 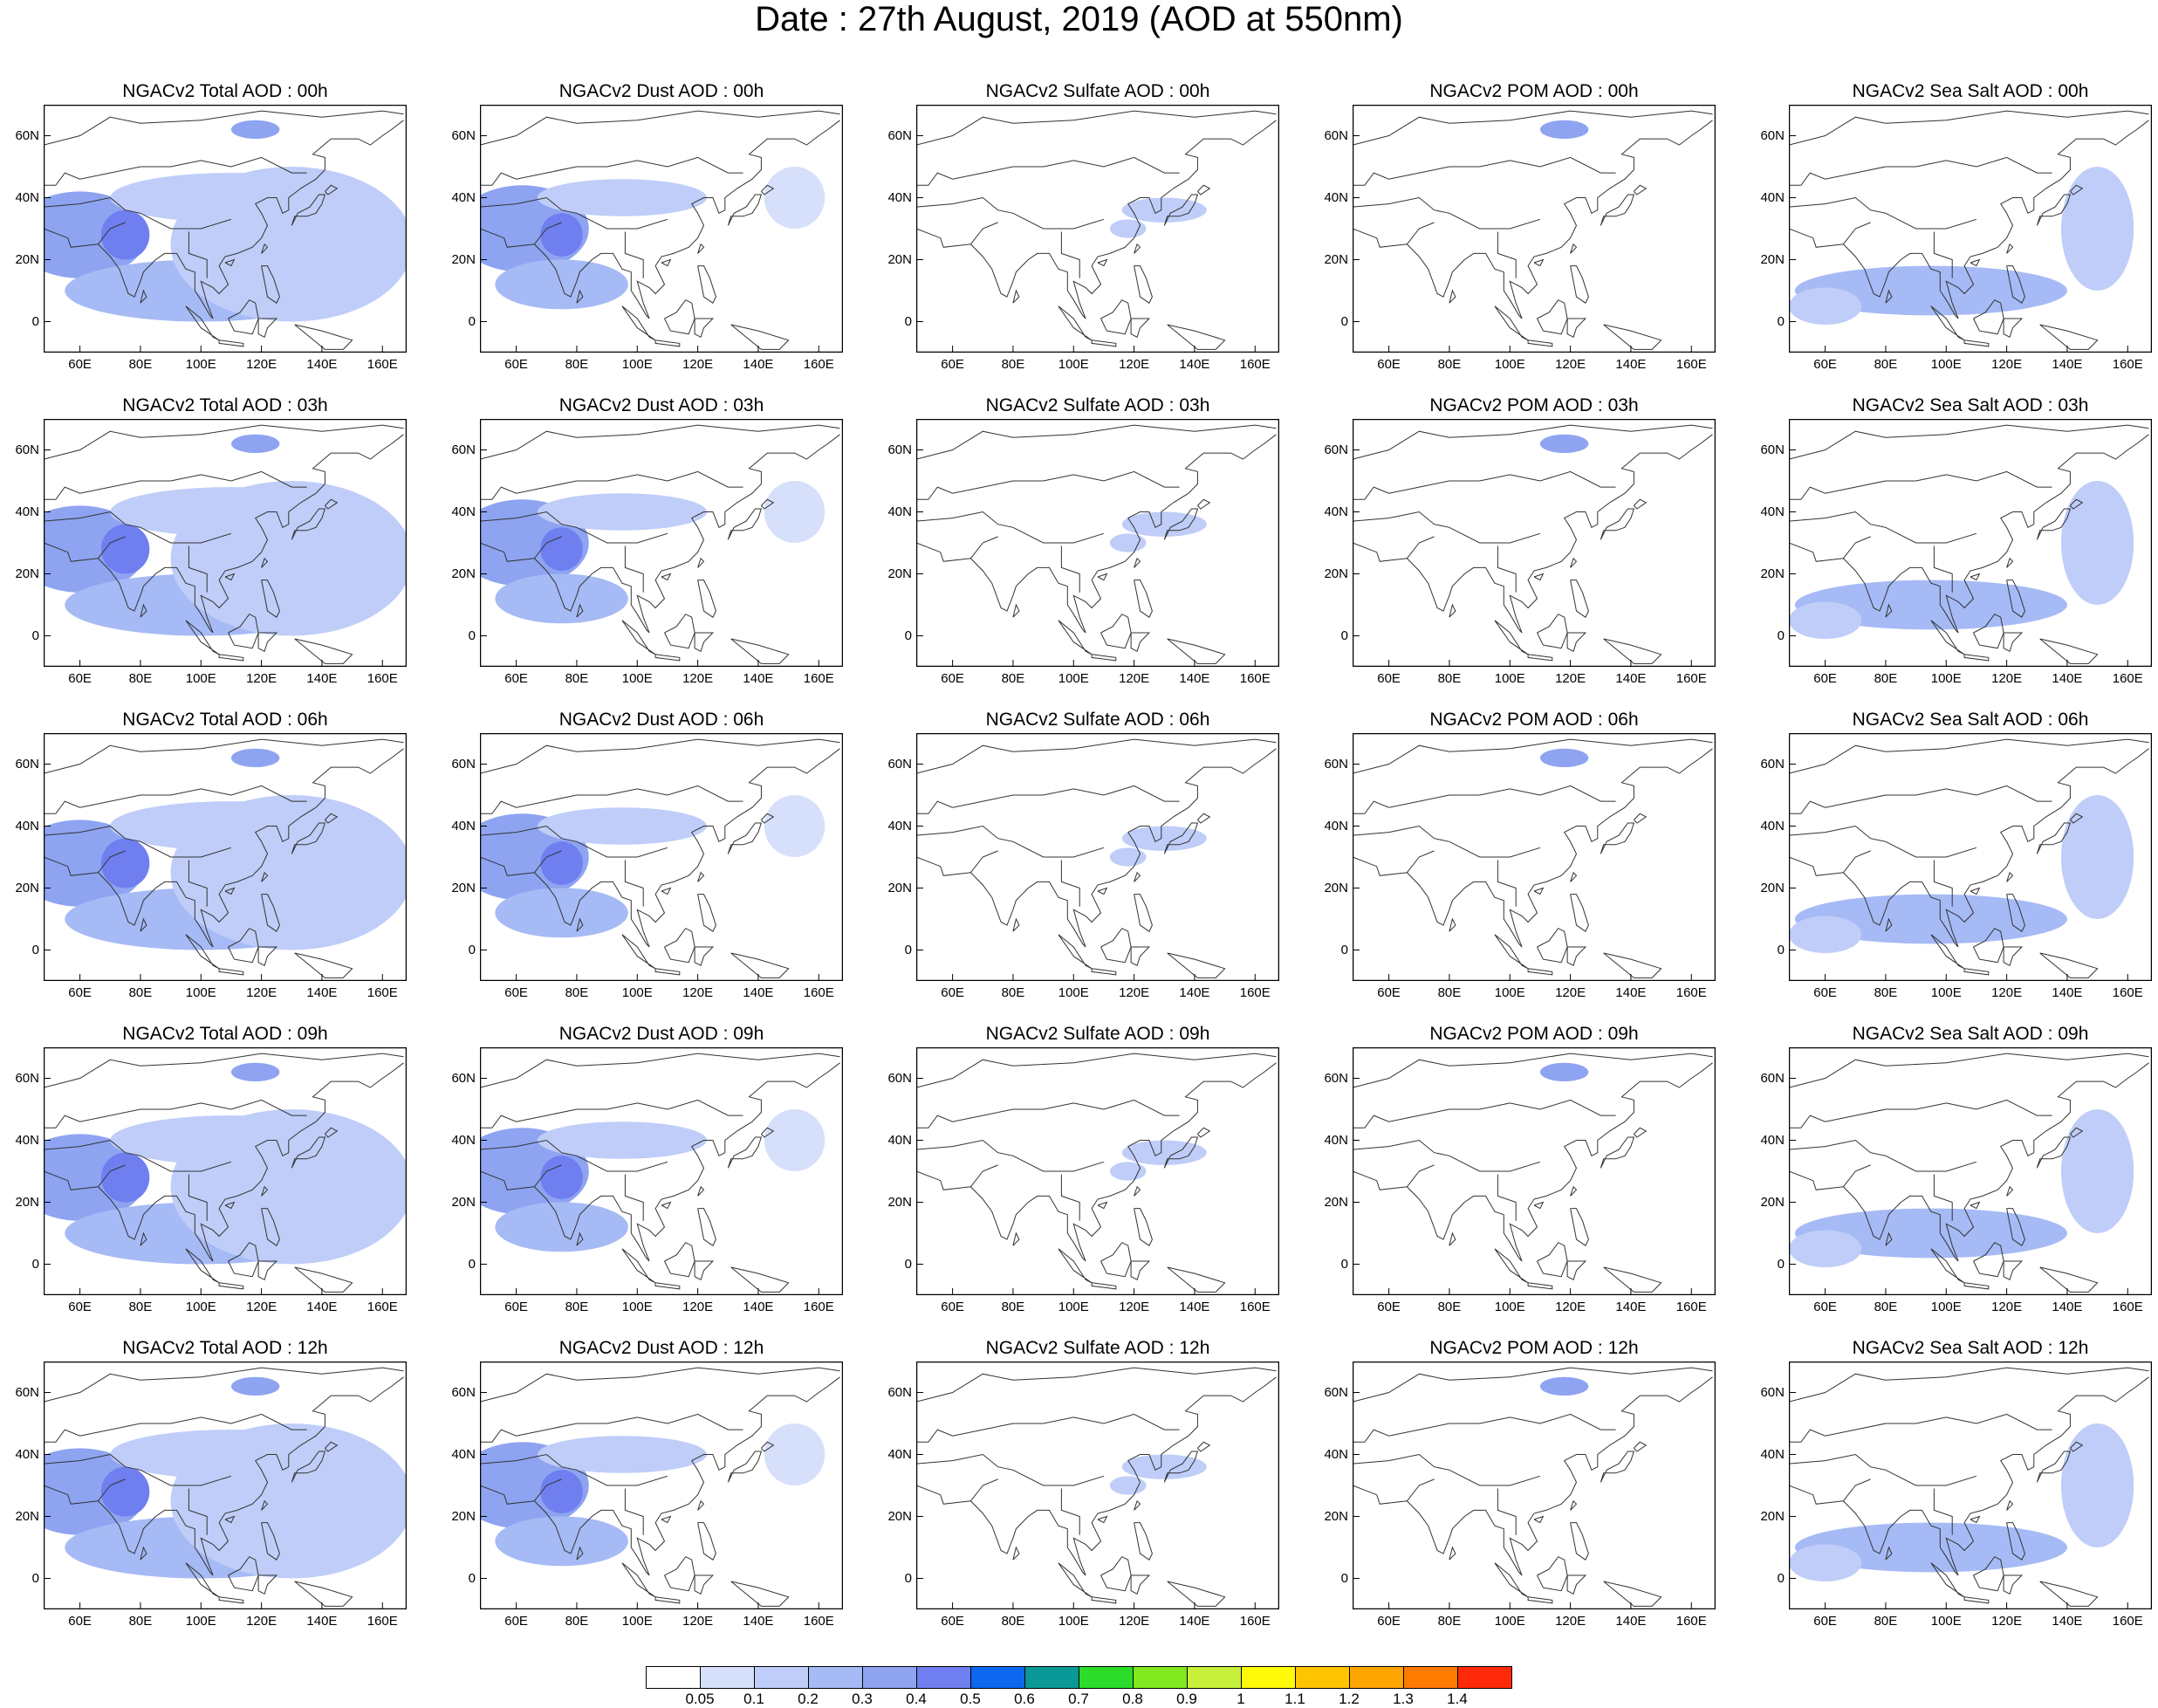 I want to click on colorbar-segment, so click(x=1051, y=1677).